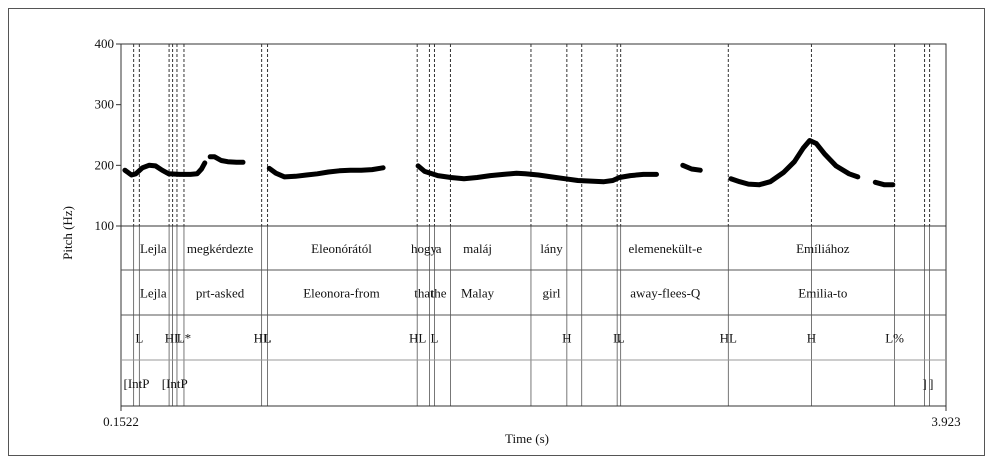 This screenshot has width=993, height=464. Describe the element at coordinates (105, 225) in the screenshot. I see `y-tick-label: 100` at that location.